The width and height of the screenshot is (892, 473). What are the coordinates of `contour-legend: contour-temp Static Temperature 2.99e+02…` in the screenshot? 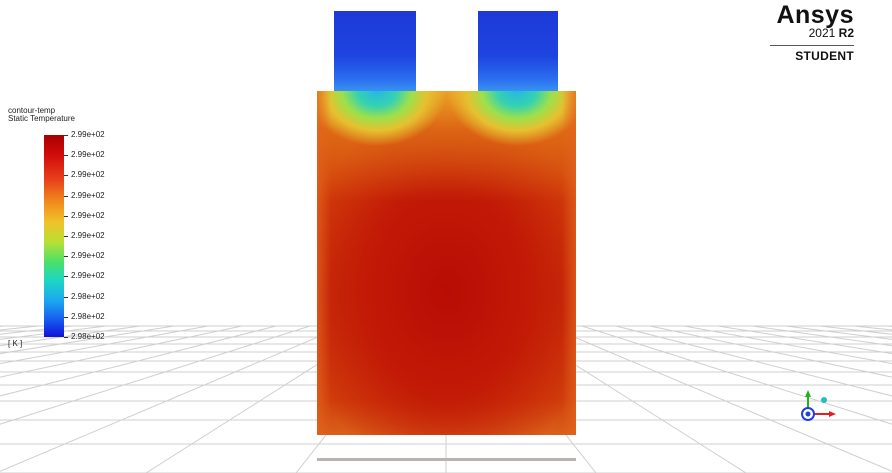 It's located at (88, 231).